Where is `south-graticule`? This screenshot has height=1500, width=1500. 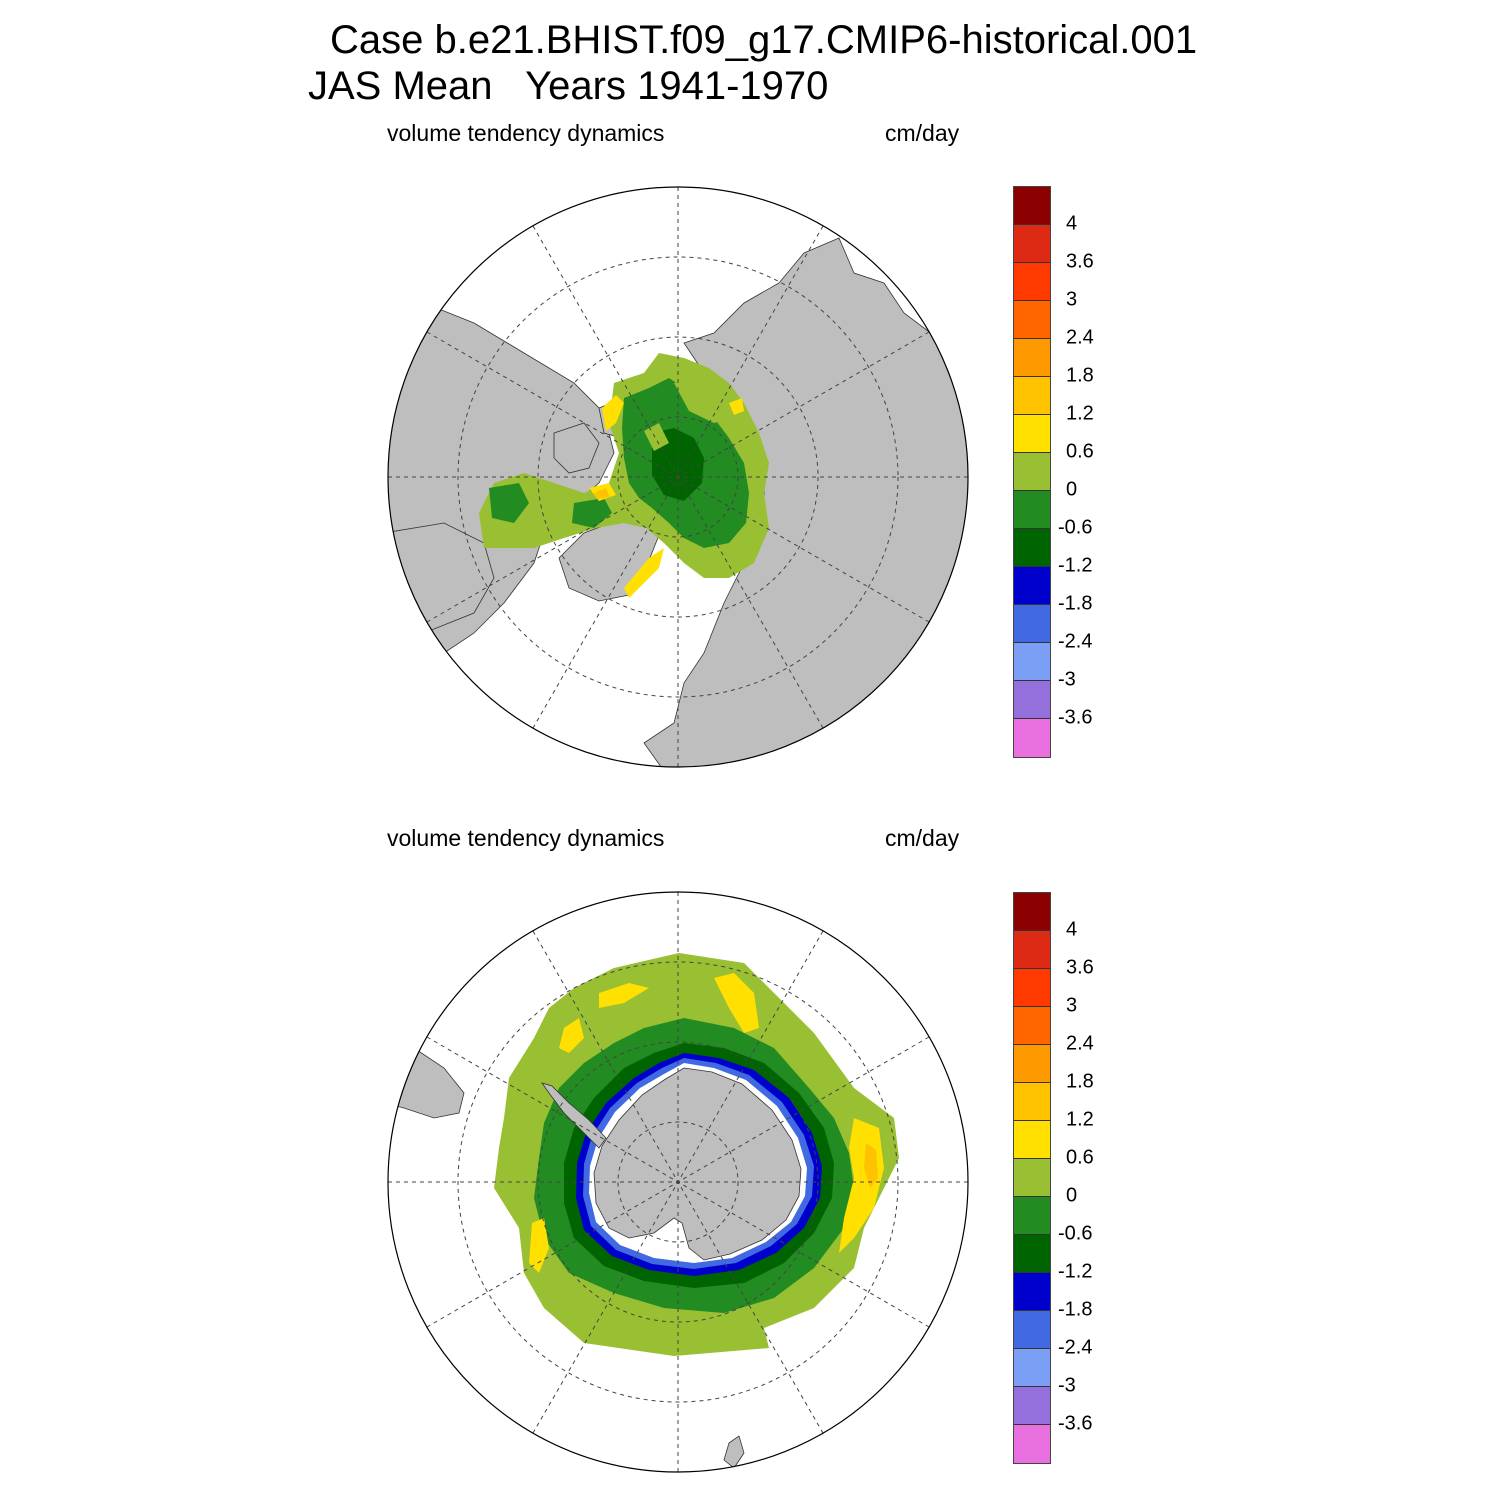
south-graticule is located at coordinates (678, 1182).